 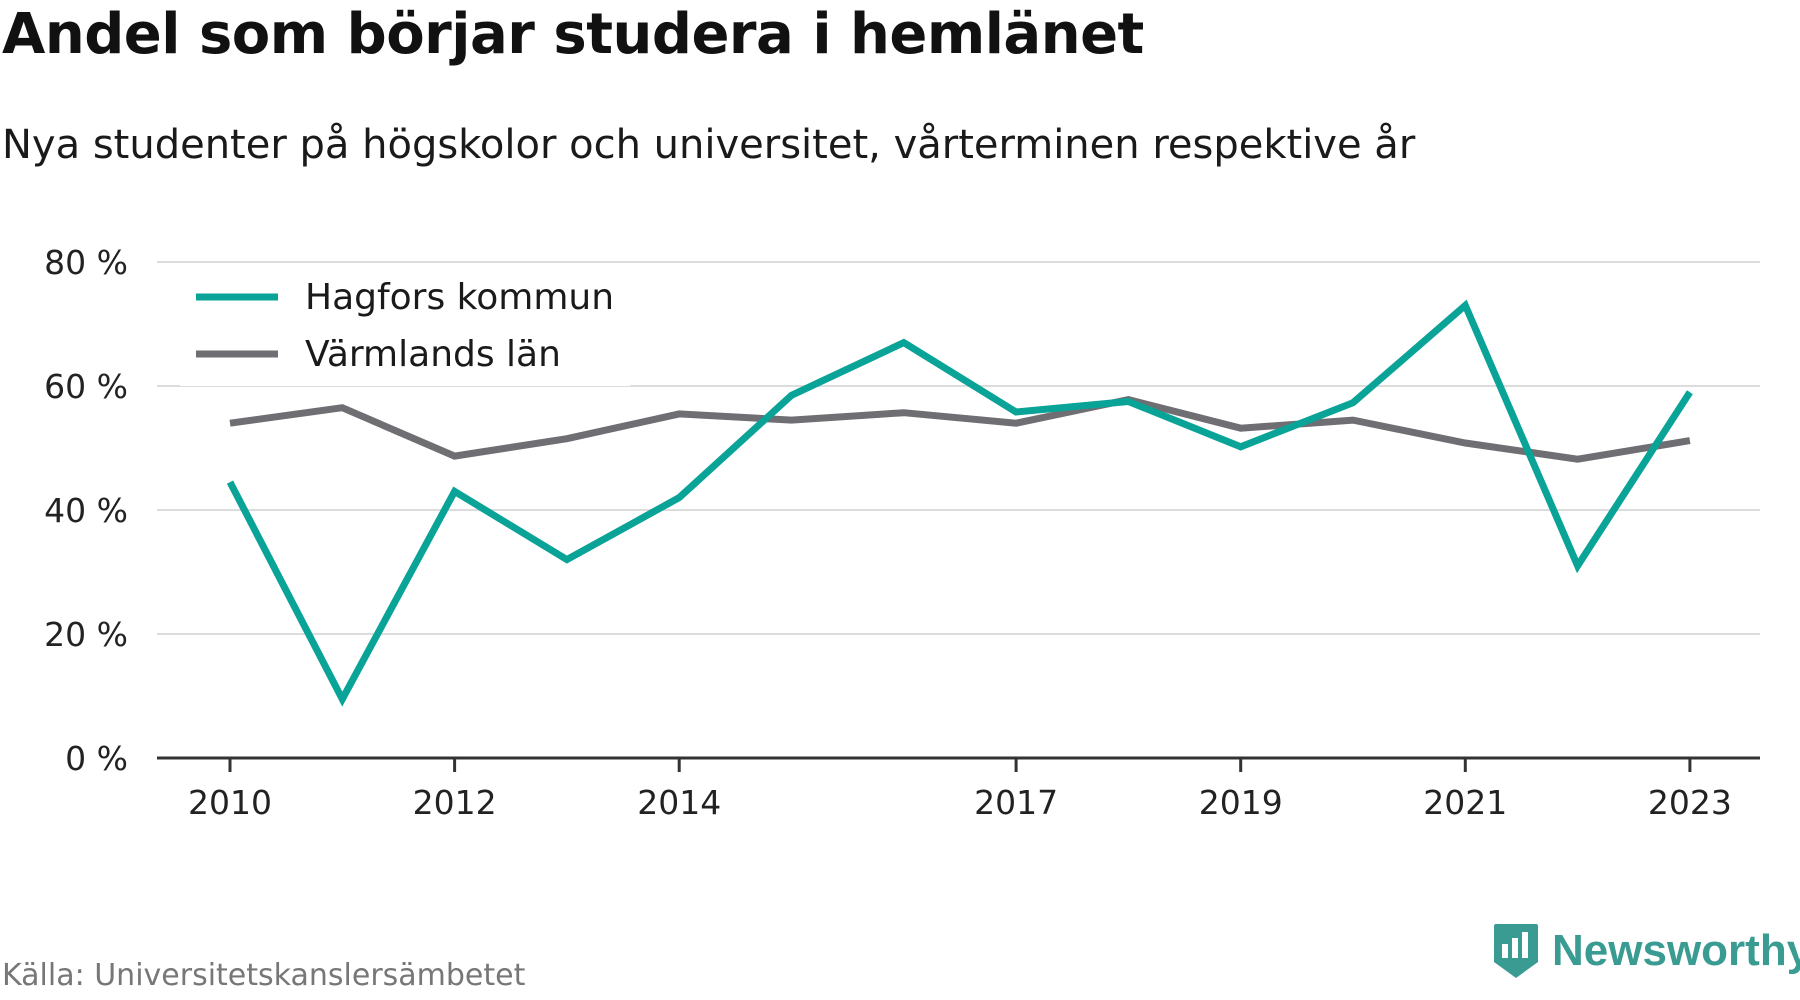 What do you see at coordinates (405, 327) in the screenshot?
I see `legend-box` at bounding box center [405, 327].